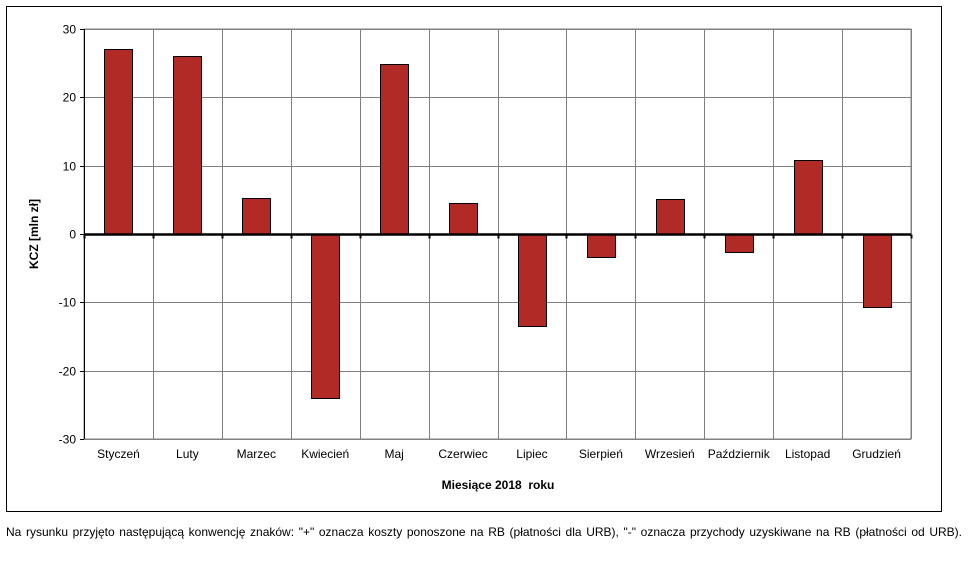  Describe the element at coordinates (70, 98) in the screenshot. I see `y-tick-label: 20` at that location.